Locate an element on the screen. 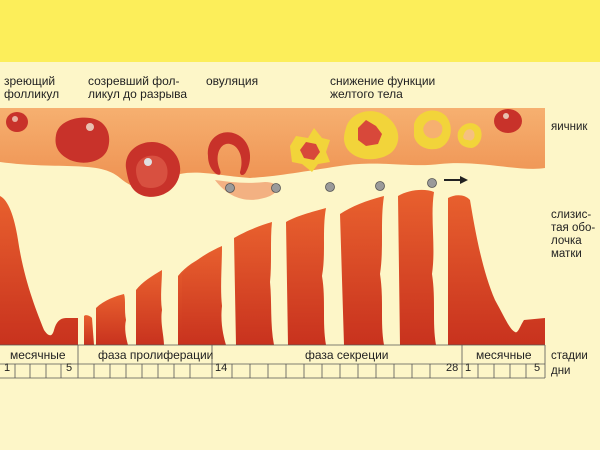  label-ripening-follicle: зреющий фолликул is located at coordinates (32, 87).